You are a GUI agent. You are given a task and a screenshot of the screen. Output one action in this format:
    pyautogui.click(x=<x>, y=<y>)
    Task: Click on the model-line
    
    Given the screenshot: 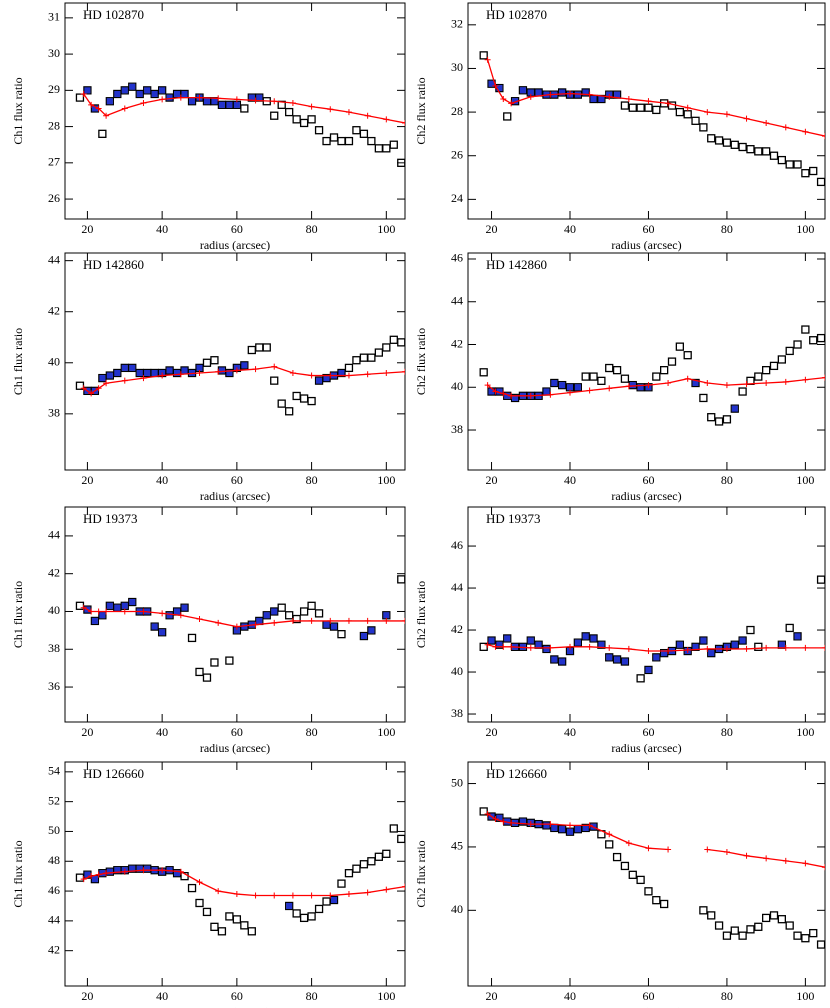 What is the action you would take?
    pyautogui.click(x=244, y=617)
    